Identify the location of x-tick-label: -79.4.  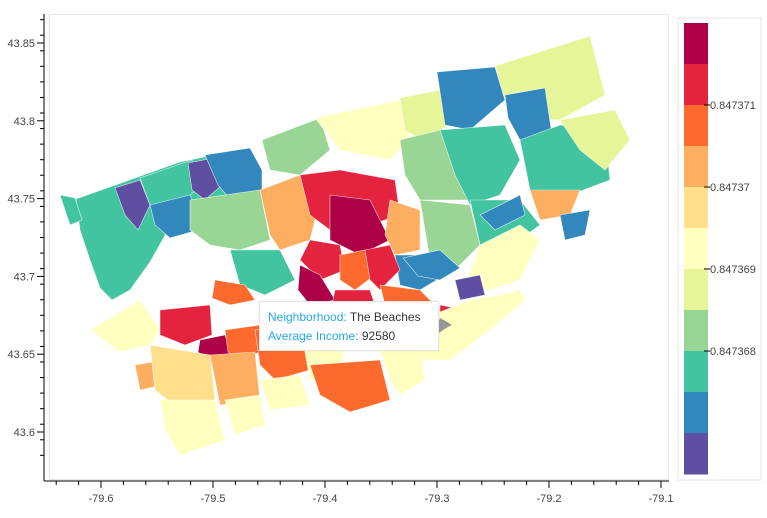
(324, 499).